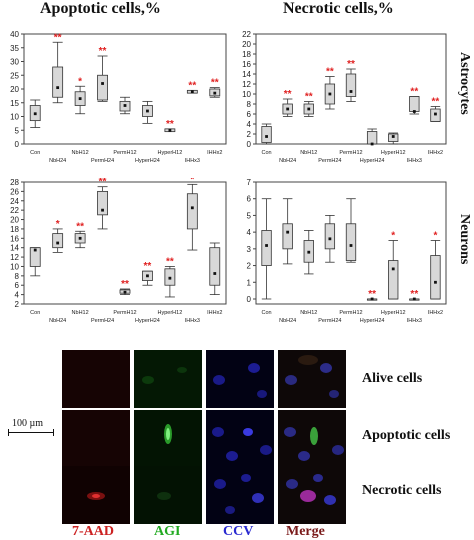  What do you see at coordinates (305, 531) in the screenshot?
I see `channel-merge: Merge` at bounding box center [305, 531].